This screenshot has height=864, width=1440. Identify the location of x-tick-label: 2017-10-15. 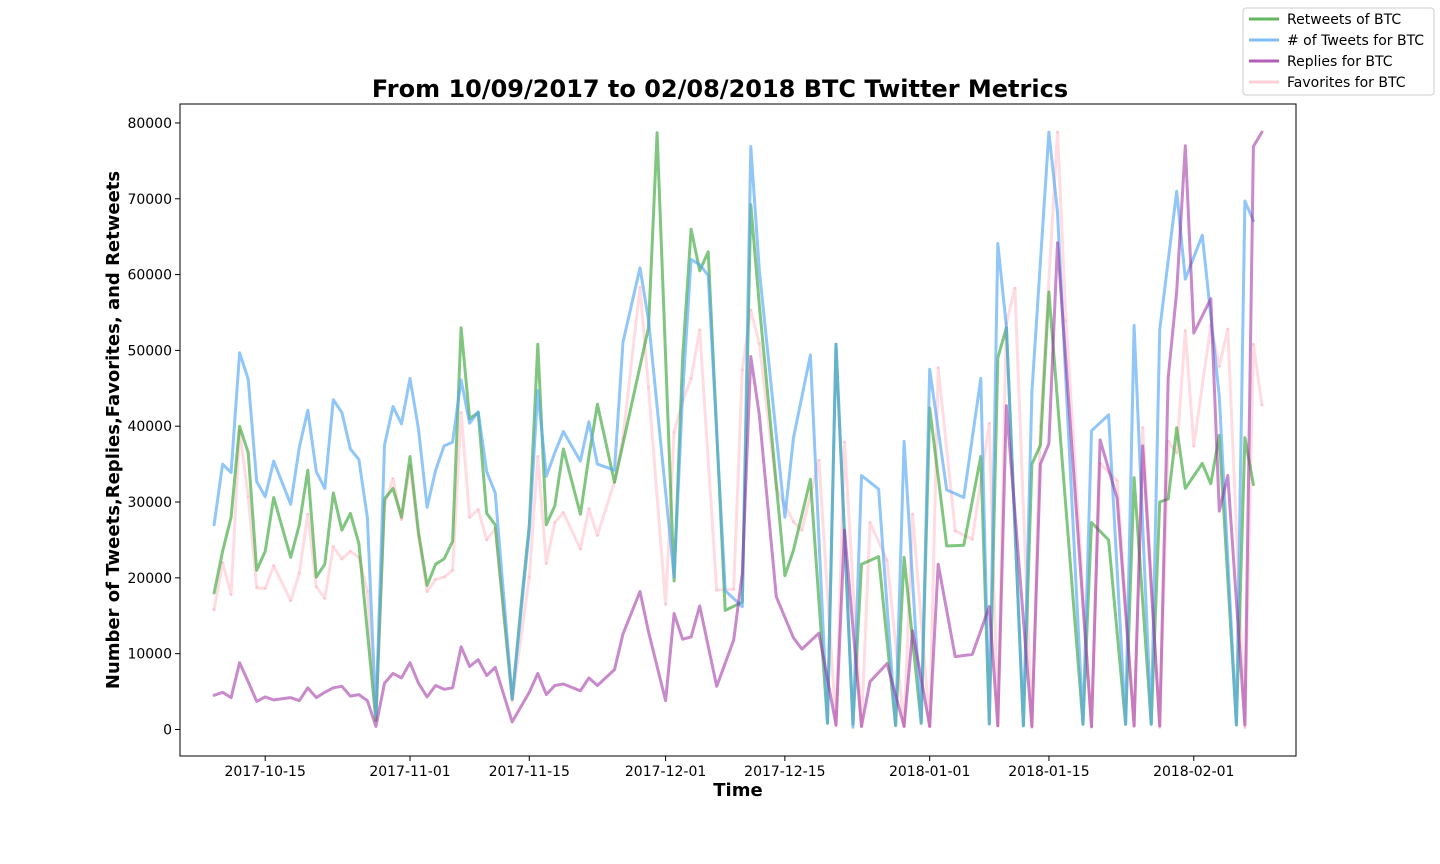
(265, 772).